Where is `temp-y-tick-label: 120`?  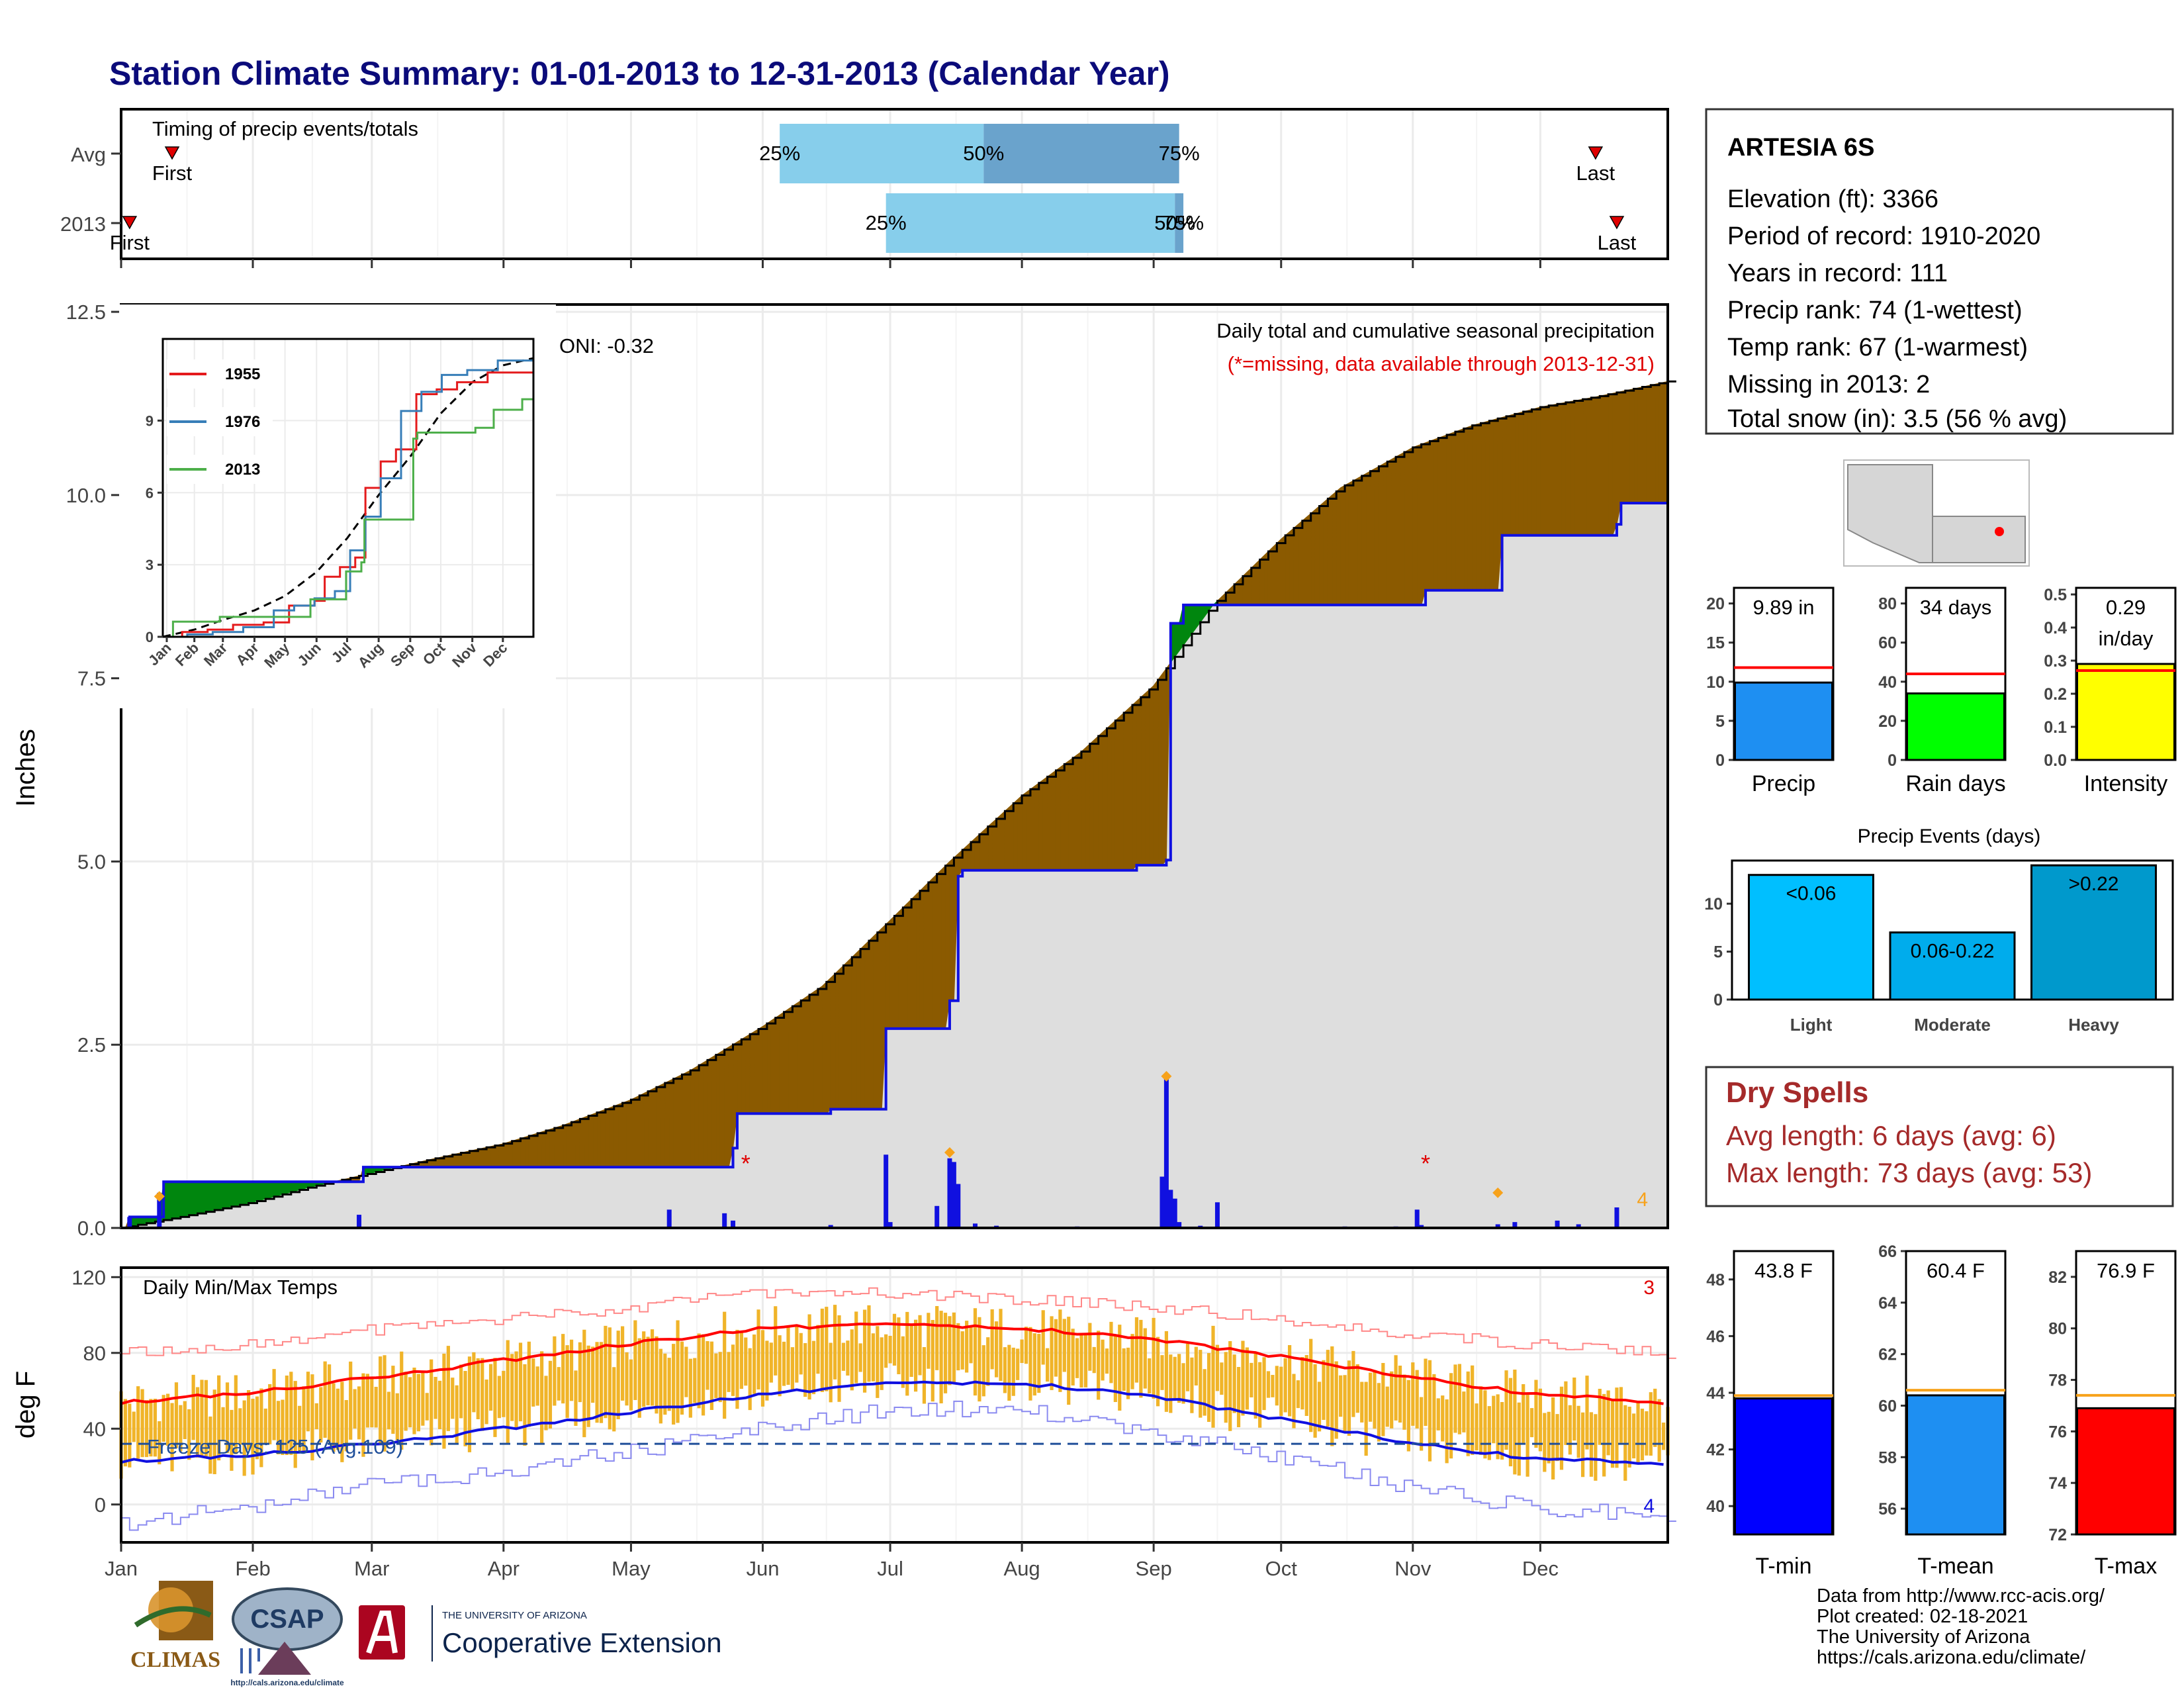
temp-y-tick-label: 120 is located at coordinates (88, 1277).